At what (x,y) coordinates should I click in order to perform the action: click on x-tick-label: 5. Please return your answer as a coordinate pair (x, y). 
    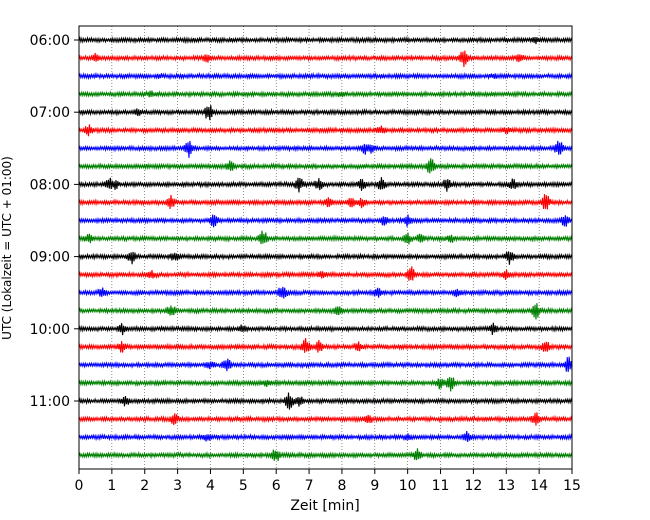
    Looking at the image, I should click on (243, 486).